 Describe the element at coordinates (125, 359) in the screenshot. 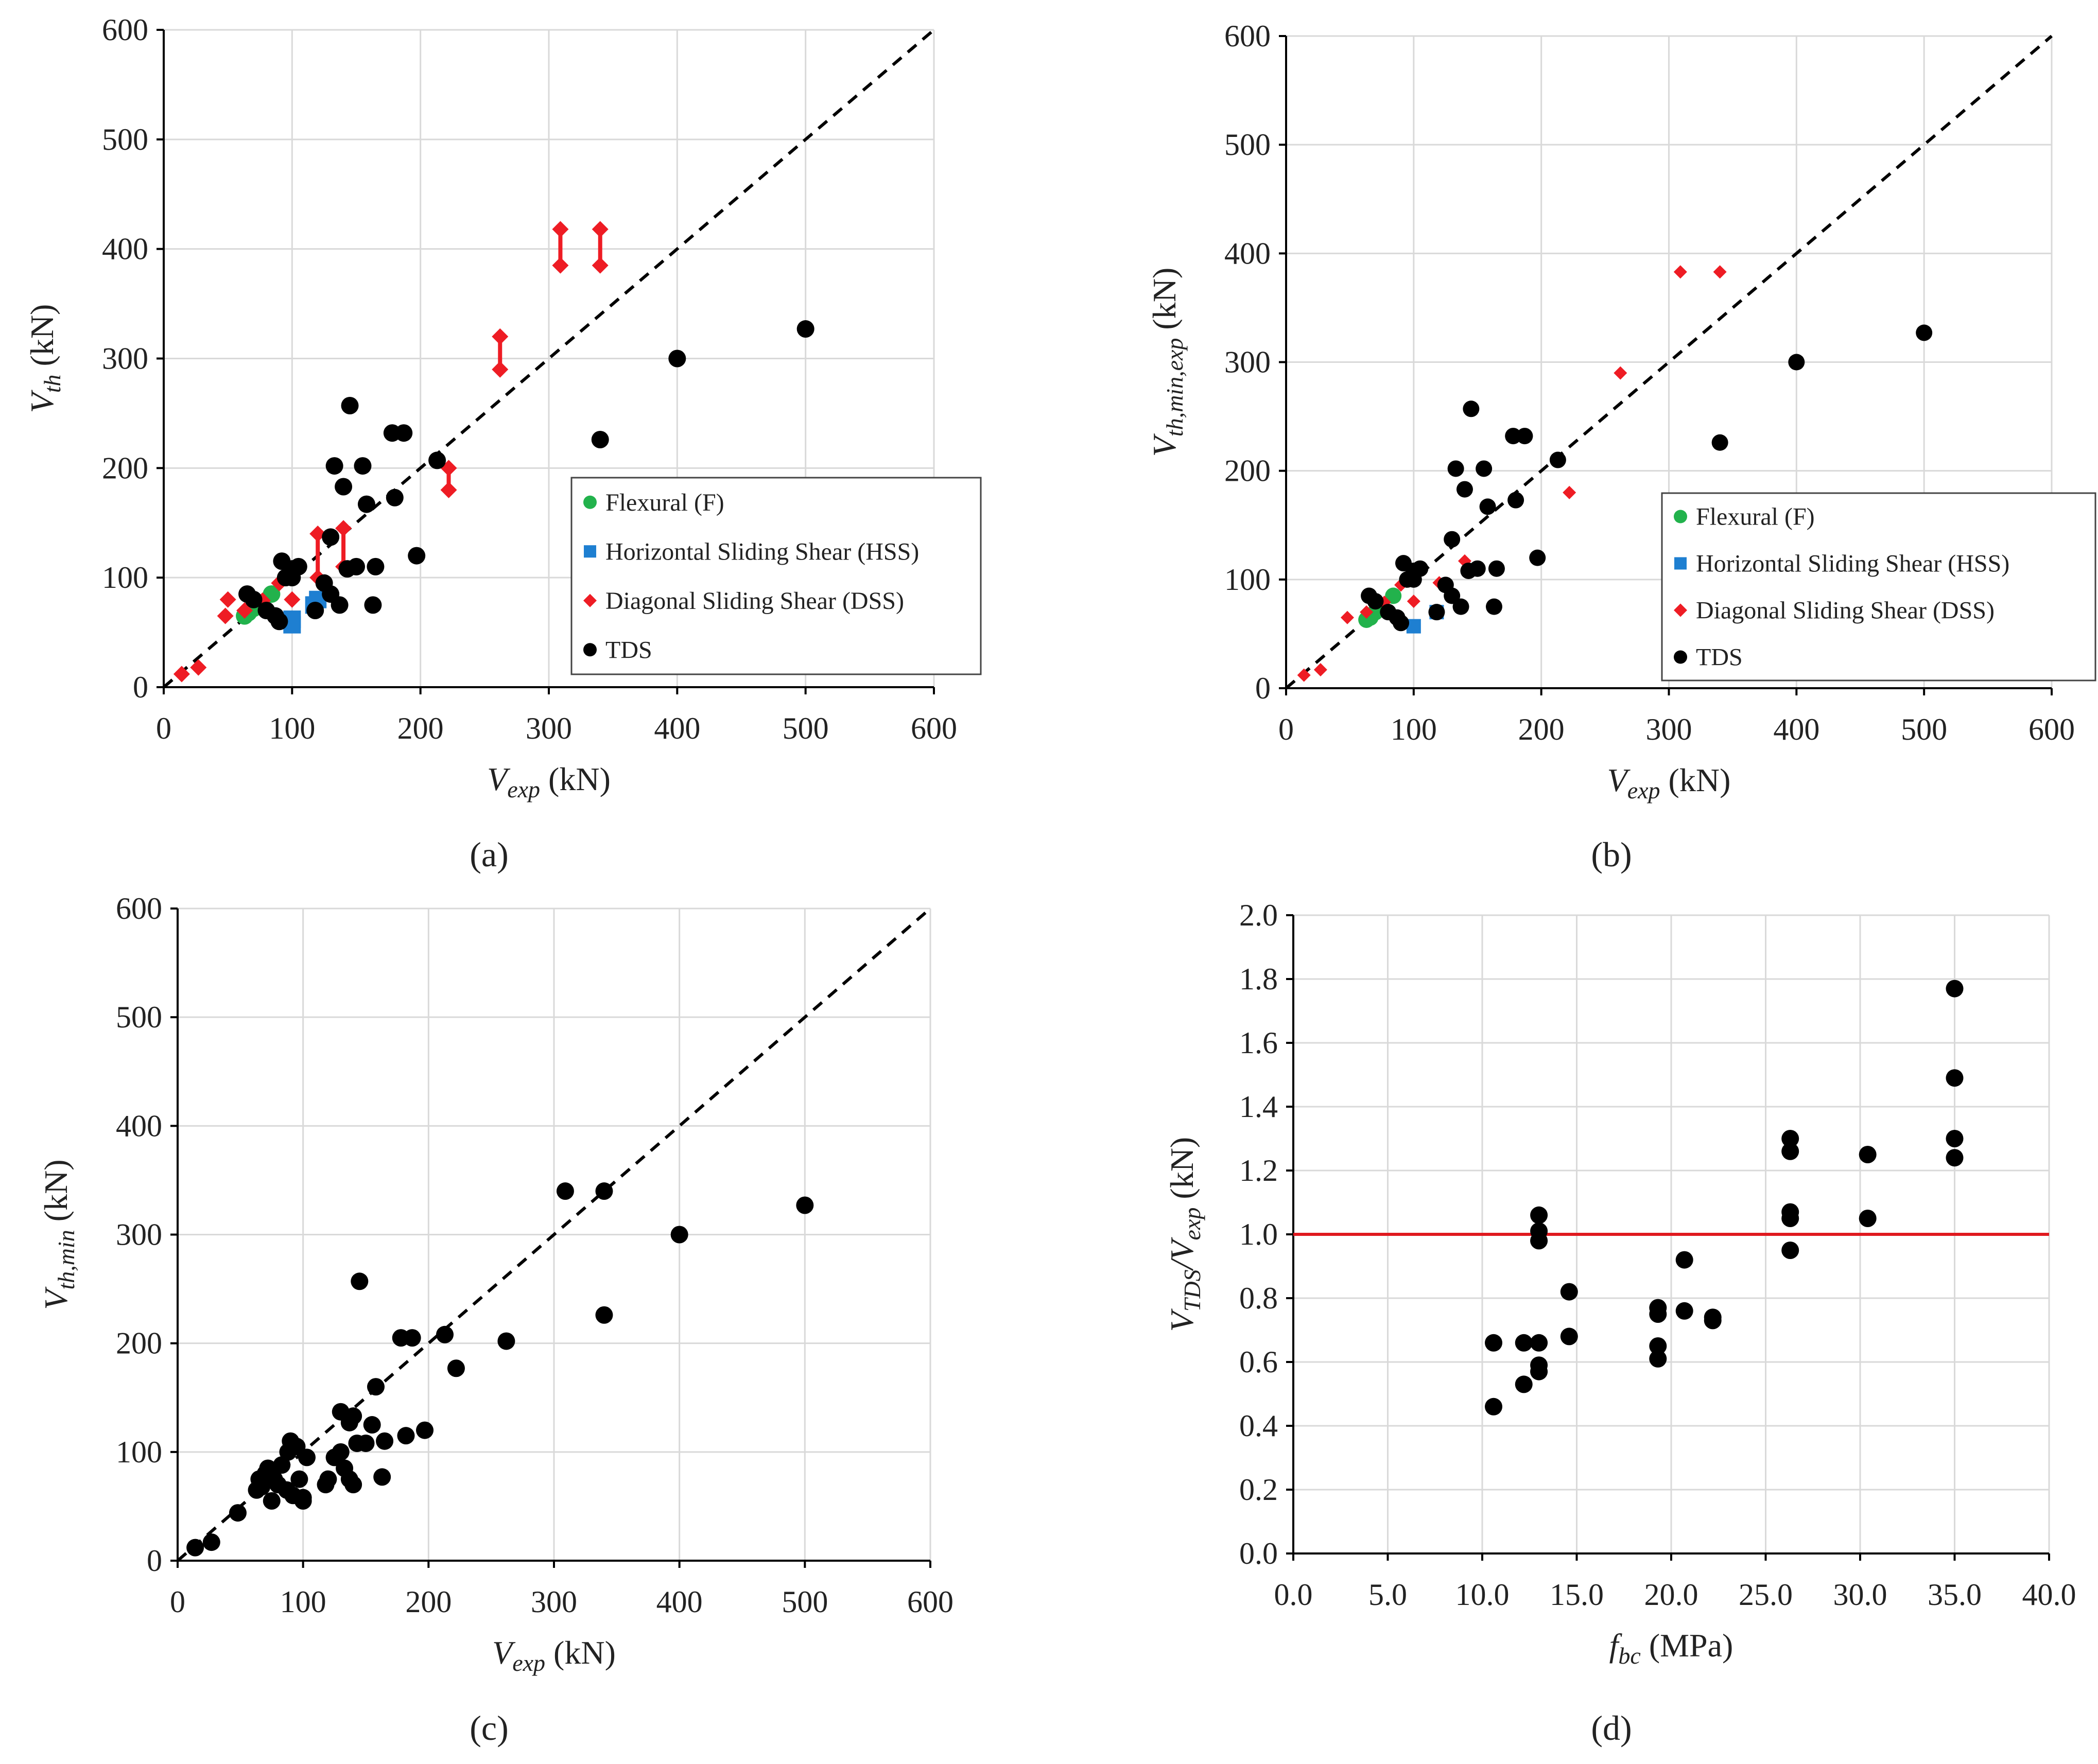

I see `y-tick-label: 300` at that location.